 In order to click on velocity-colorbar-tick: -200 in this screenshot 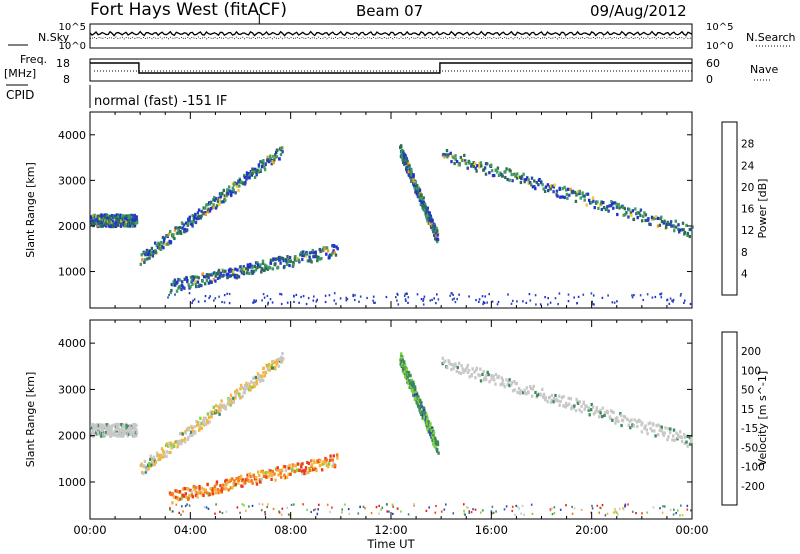, I will do `click(753, 487)`.